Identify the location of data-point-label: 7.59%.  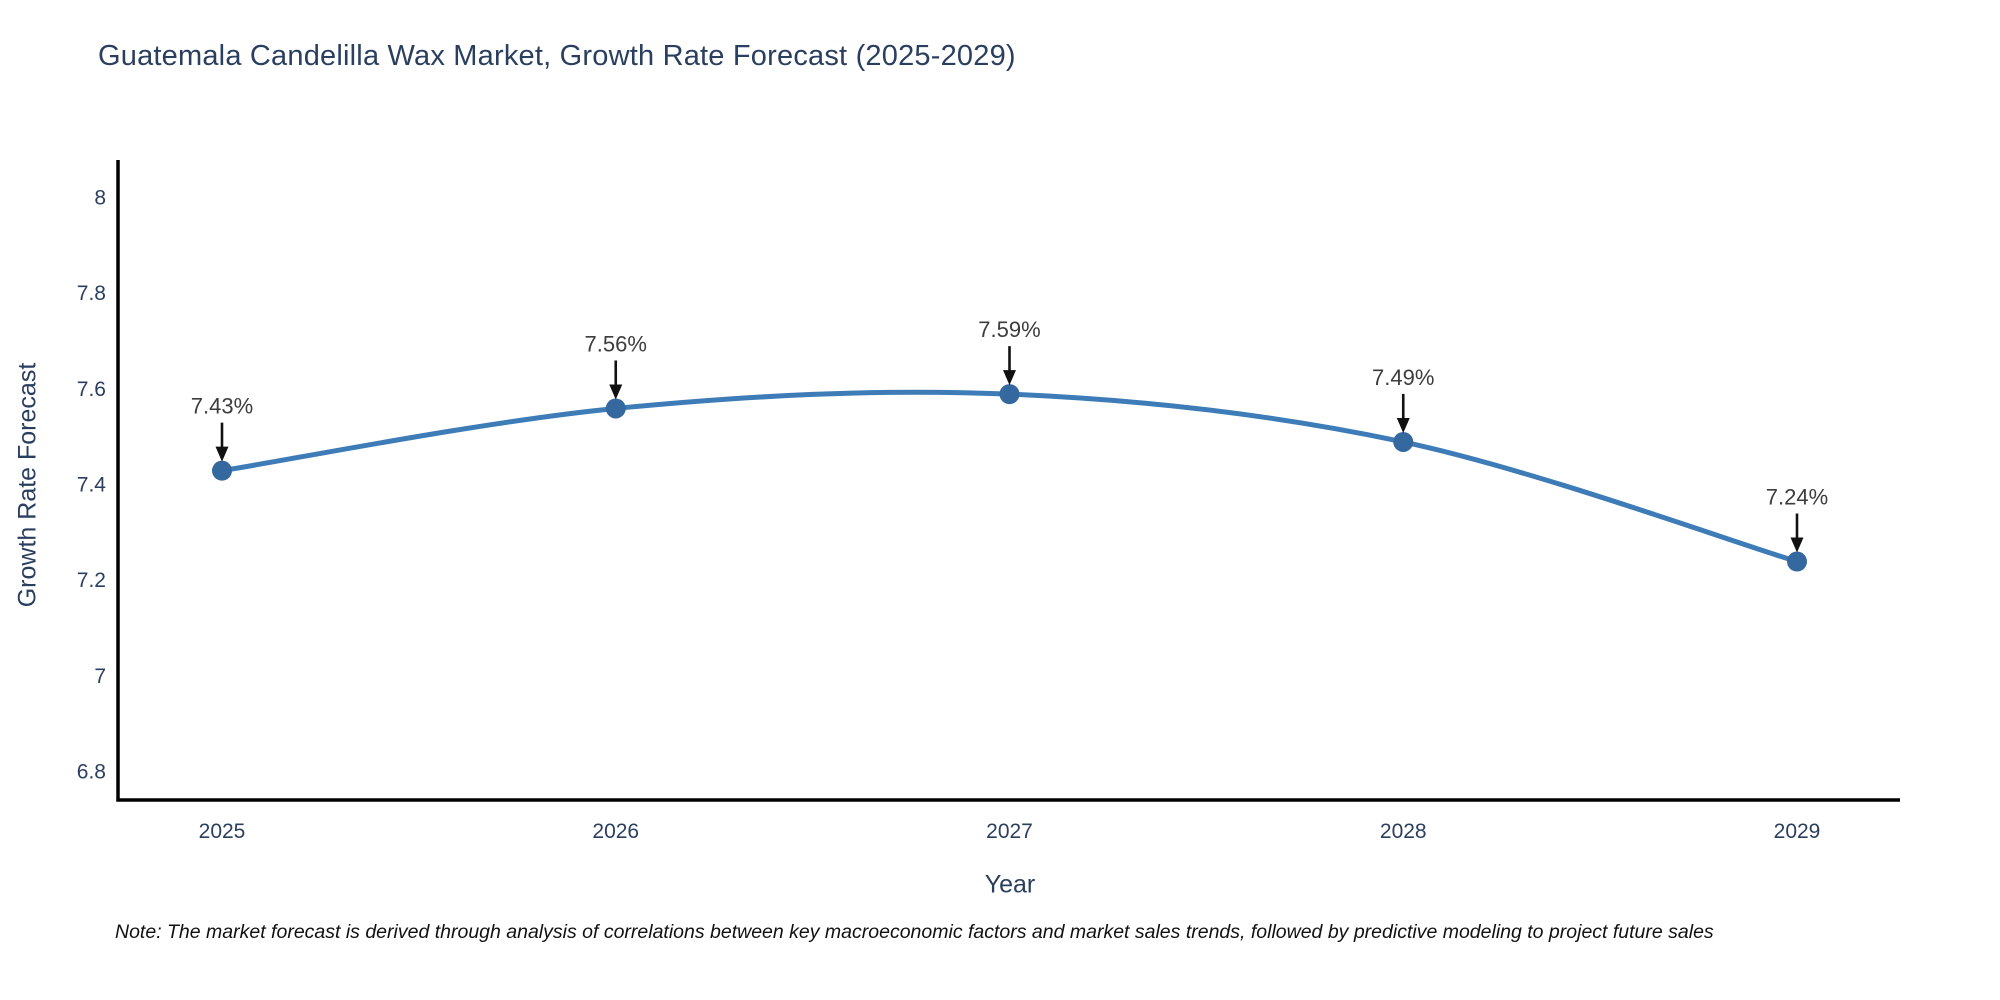
(1009, 329).